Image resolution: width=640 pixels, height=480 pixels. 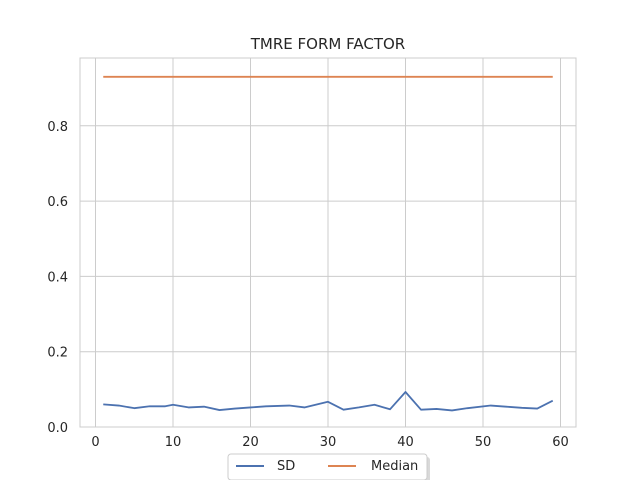 I want to click on chart-title: TMRE FORM FACTOR, so click(x=327, y=44).